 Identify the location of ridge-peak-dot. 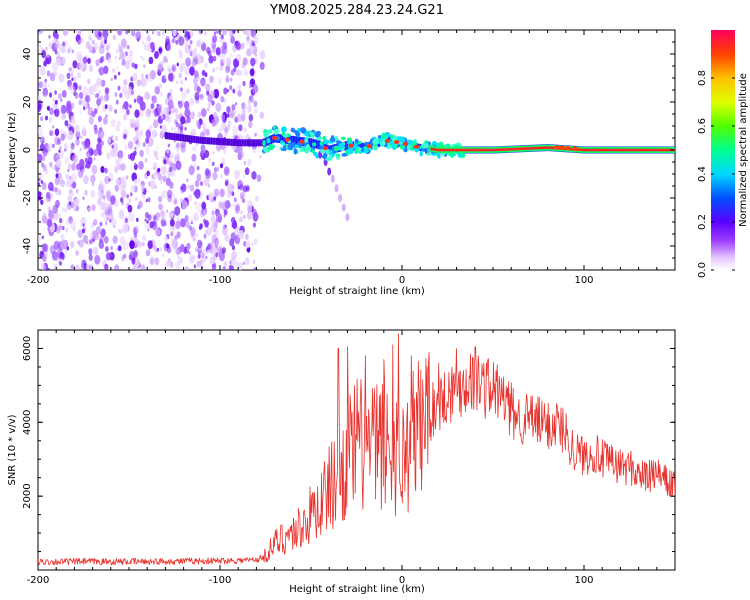
(557, 147).